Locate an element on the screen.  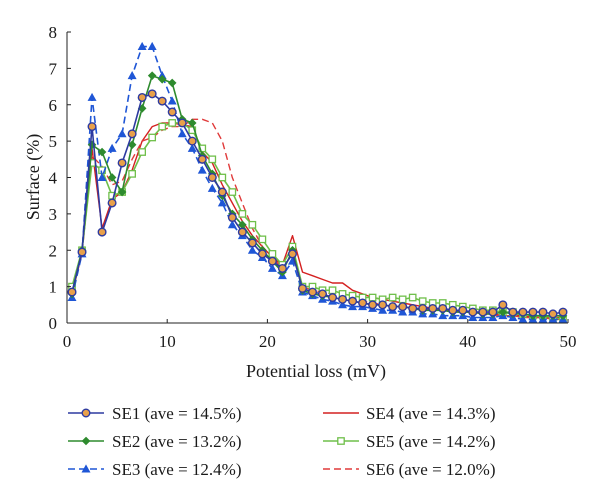
x-tick-label: 0 is located at coordinates (67, 341).